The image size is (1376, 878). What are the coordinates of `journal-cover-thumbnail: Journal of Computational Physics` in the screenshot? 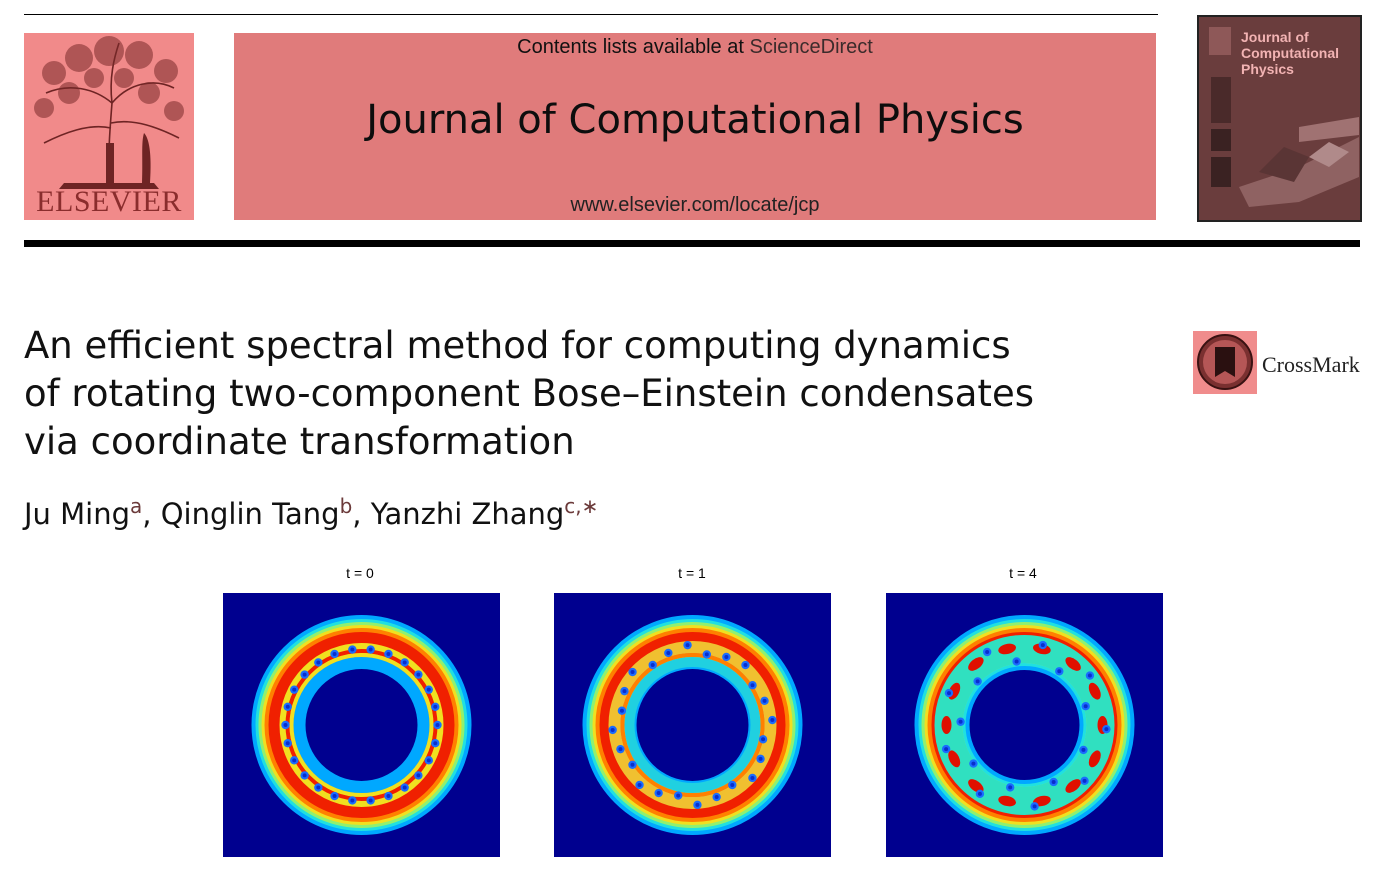 It's located at (1279, 118).